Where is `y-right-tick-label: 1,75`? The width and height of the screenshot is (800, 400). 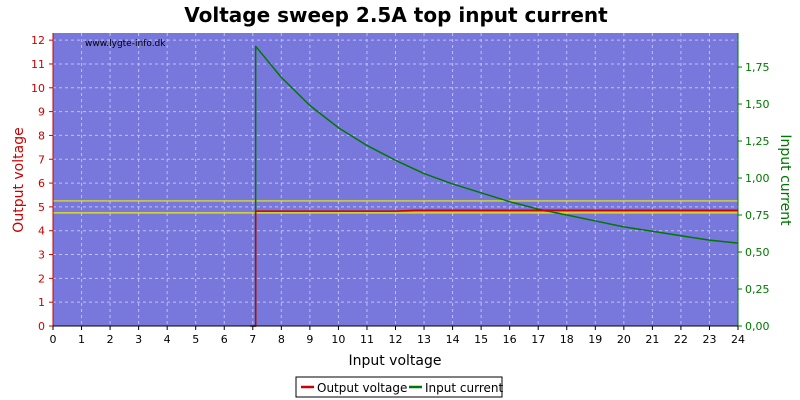
y-right-tick-label: 1,75 is located at coordinates (757, 67).